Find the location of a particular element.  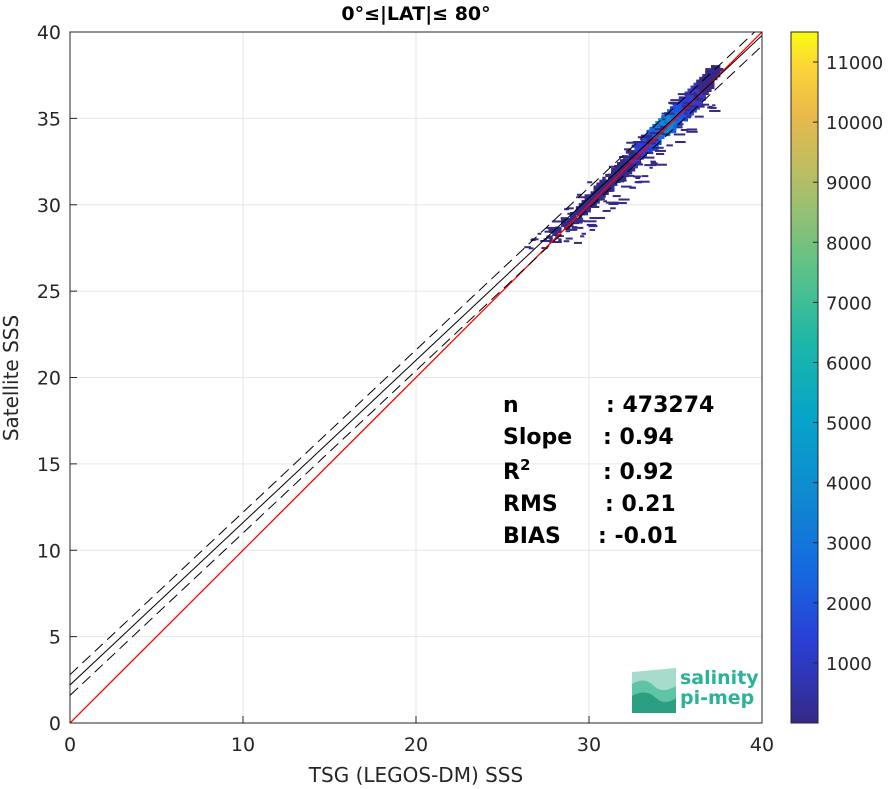

y-tick-label: 5 is located at coordinates (55, 638).